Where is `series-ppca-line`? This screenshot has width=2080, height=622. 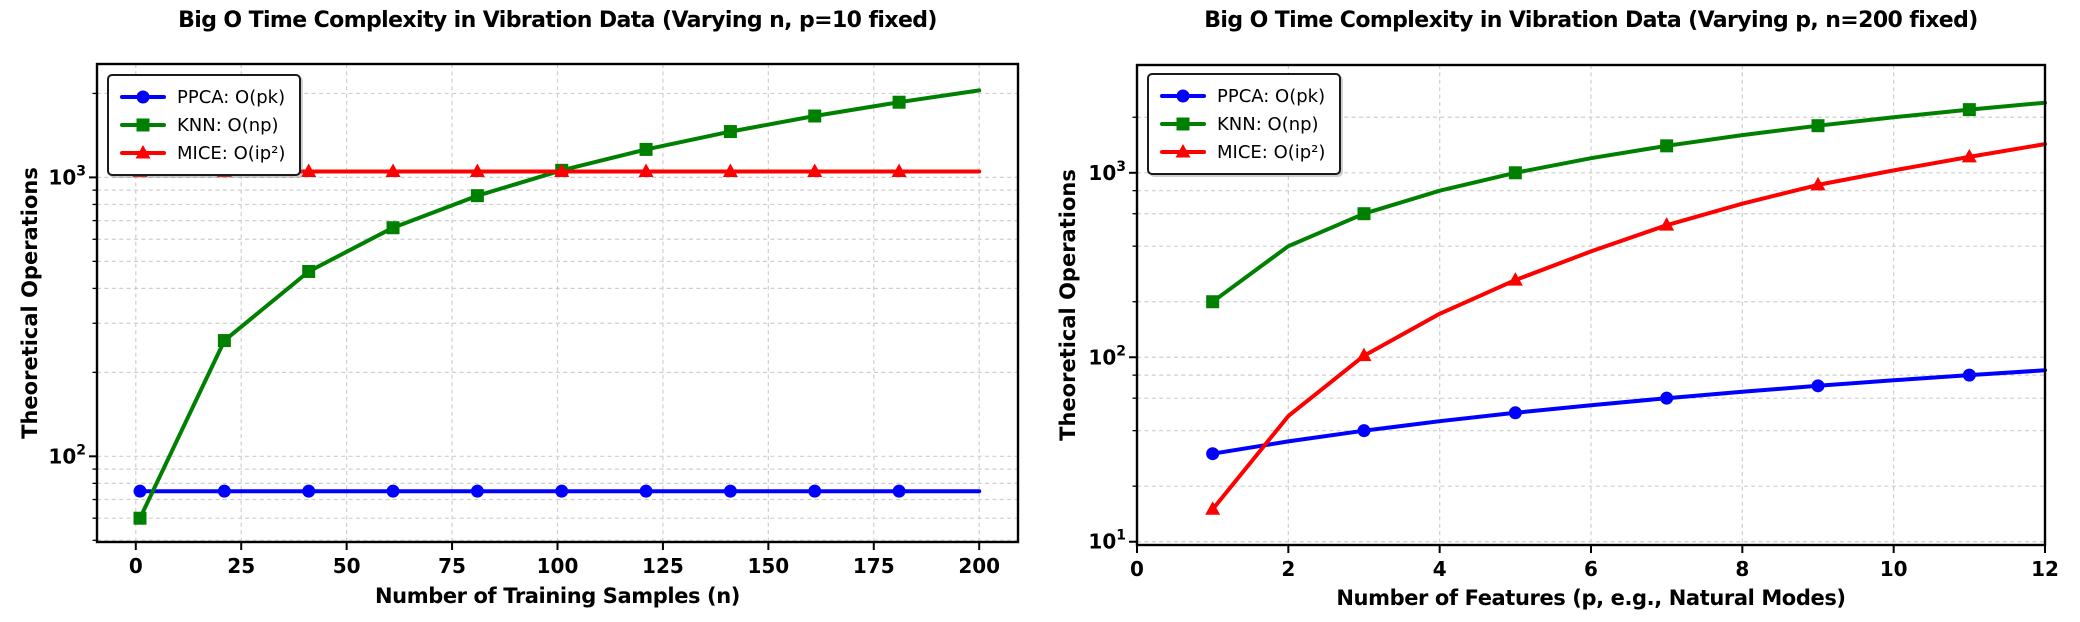 series-ppca-line is located at coordinates (1628, 412).